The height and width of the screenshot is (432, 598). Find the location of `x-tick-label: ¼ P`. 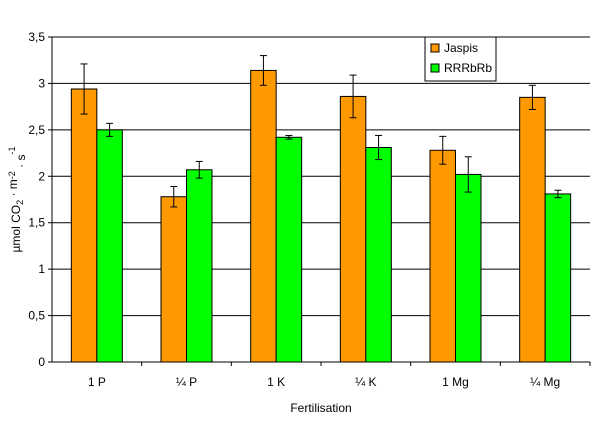

x-tick-label: ¼ P is located at coordinates (186, 382).